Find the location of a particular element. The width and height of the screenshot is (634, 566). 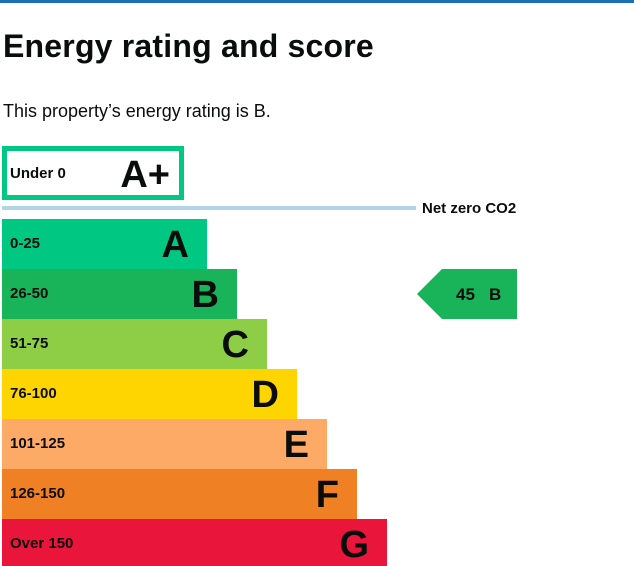

current-rating-arrow is located at coordinates (467, 294).